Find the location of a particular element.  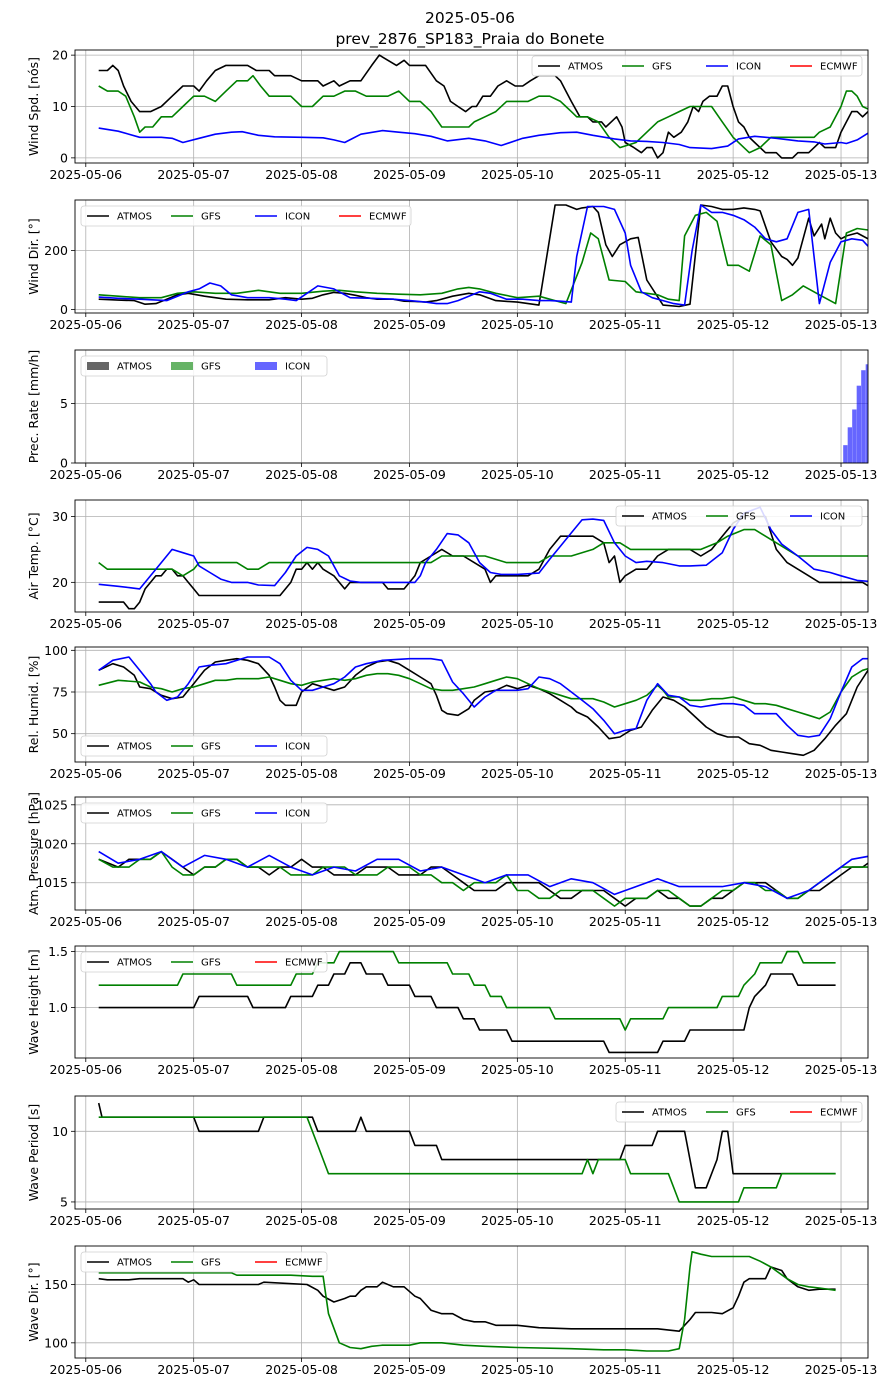

y-axis-label: Wave Height [m] is located at coordinates (33, 1002).